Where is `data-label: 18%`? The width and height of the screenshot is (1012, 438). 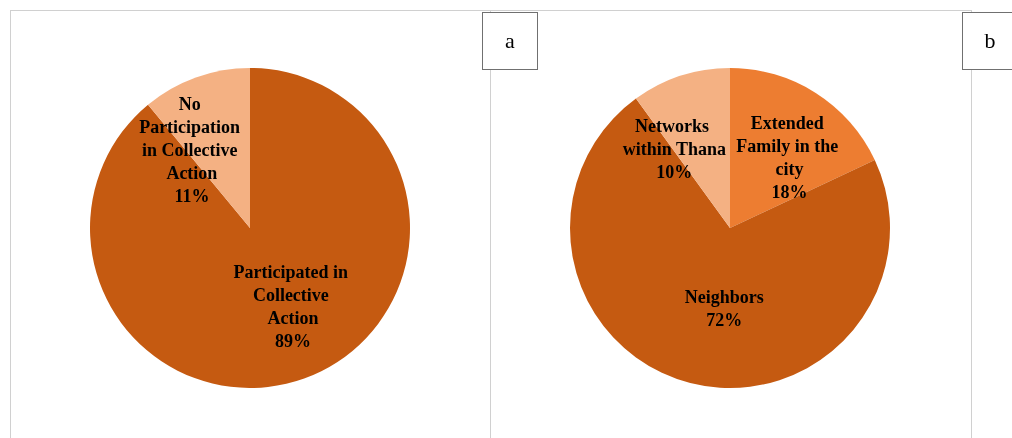 data-label: 18% is located at coordinates (789, 192).